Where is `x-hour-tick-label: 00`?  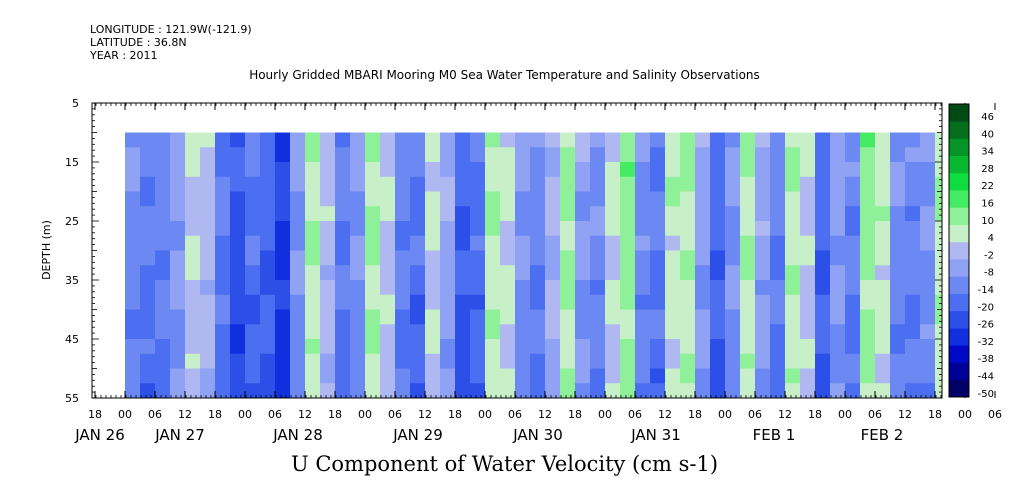 x-hour-tick-label: 00 is located at coordinates (965, 414).